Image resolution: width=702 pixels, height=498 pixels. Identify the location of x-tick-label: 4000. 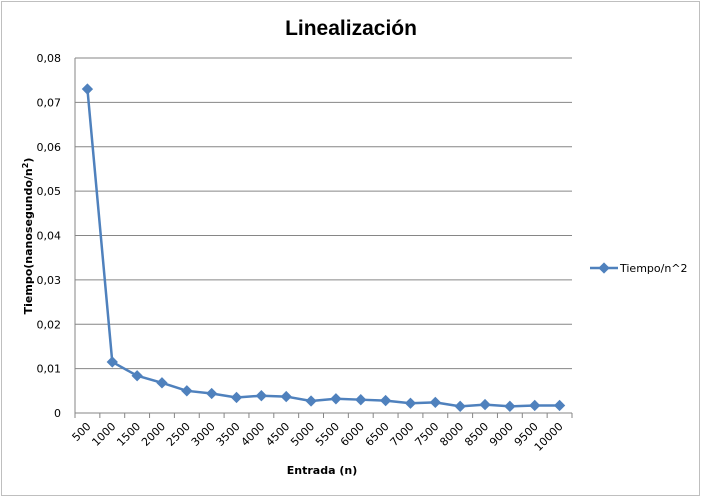
(253, 434).